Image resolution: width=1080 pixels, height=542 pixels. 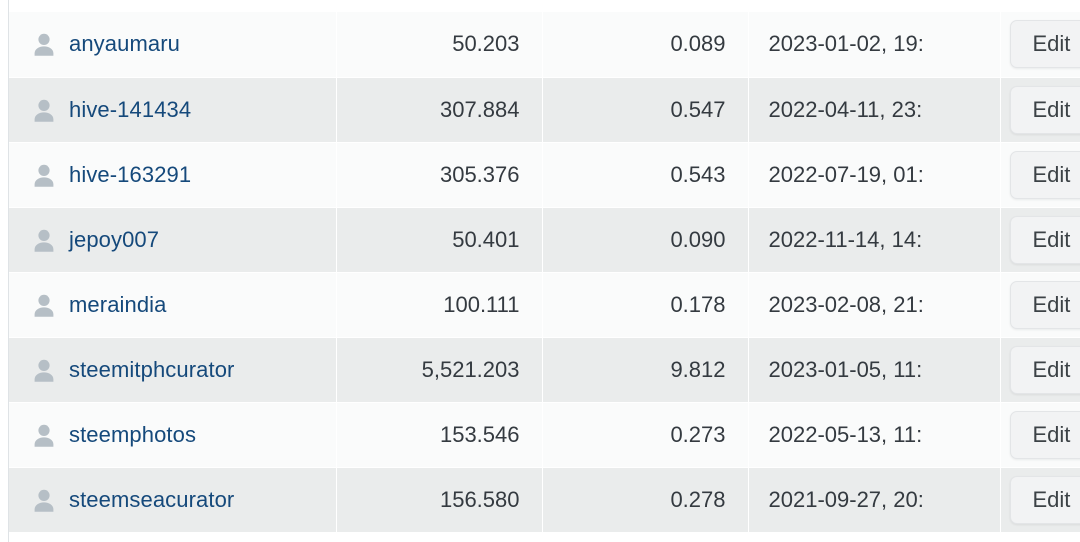 I want to click on cell-username: anyaumaru, so click(x=173, y=45).